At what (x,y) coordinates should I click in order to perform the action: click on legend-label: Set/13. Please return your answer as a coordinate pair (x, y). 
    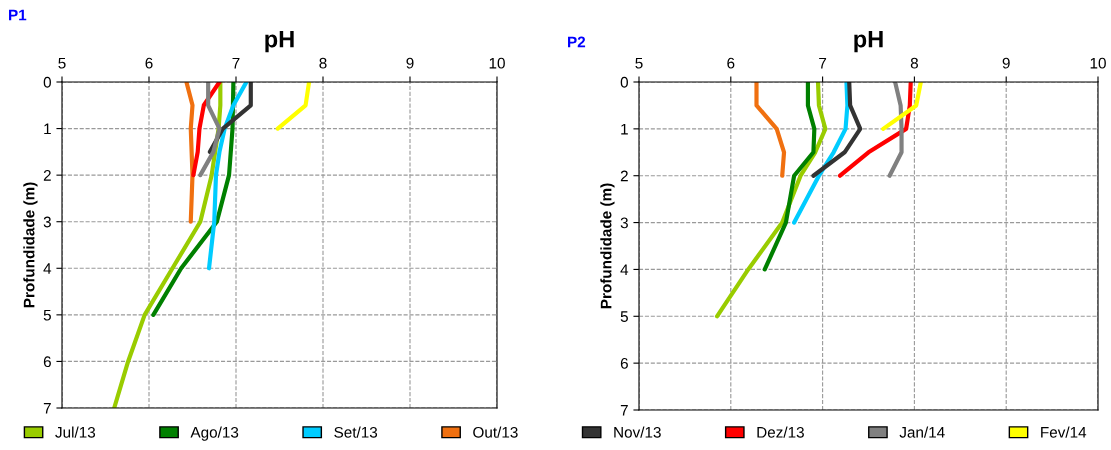
    Looking at the image, I should click on (356, 432).